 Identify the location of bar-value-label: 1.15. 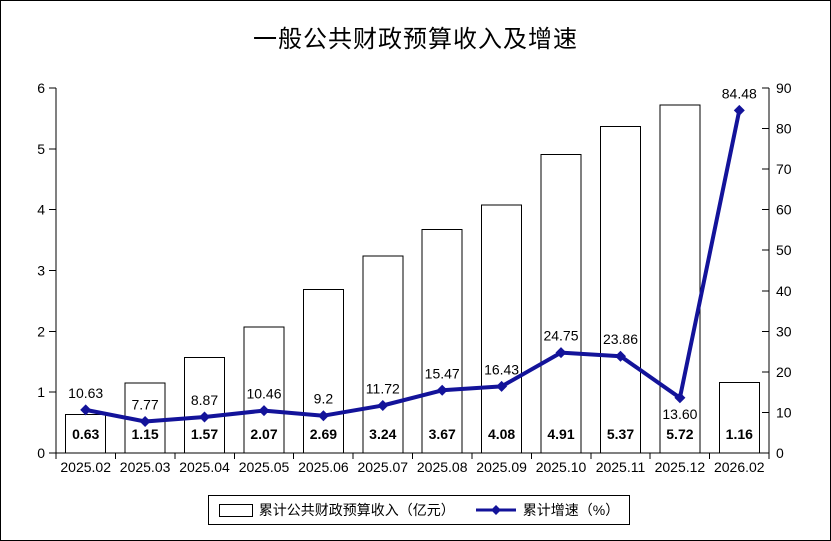
(144, 434).